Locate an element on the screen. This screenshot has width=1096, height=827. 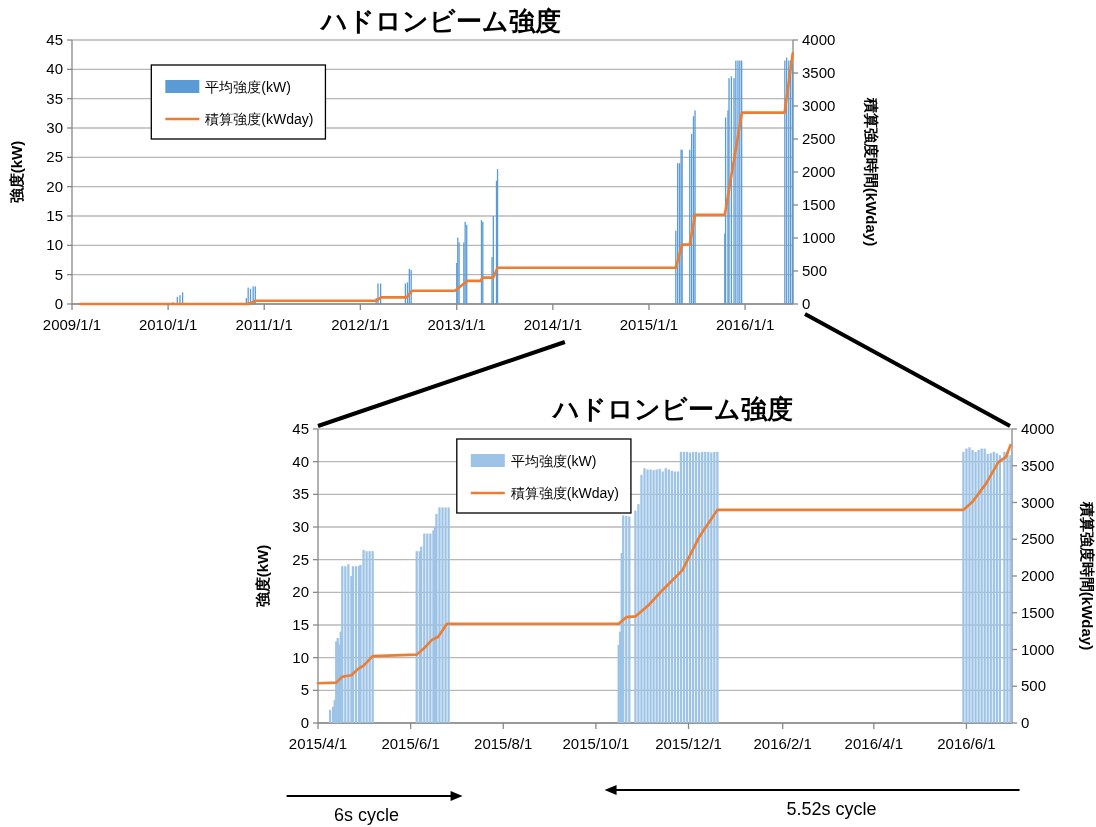
x-tick-label: 2010/1/1 is located at coordinates (168, 324).